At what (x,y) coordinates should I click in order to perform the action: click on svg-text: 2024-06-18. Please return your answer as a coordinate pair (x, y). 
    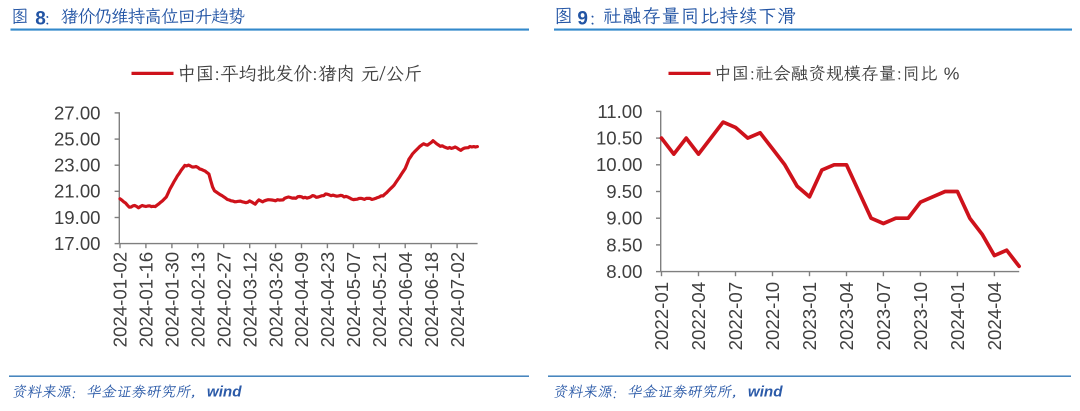
    Looking at the image, I should click on (431, 300).